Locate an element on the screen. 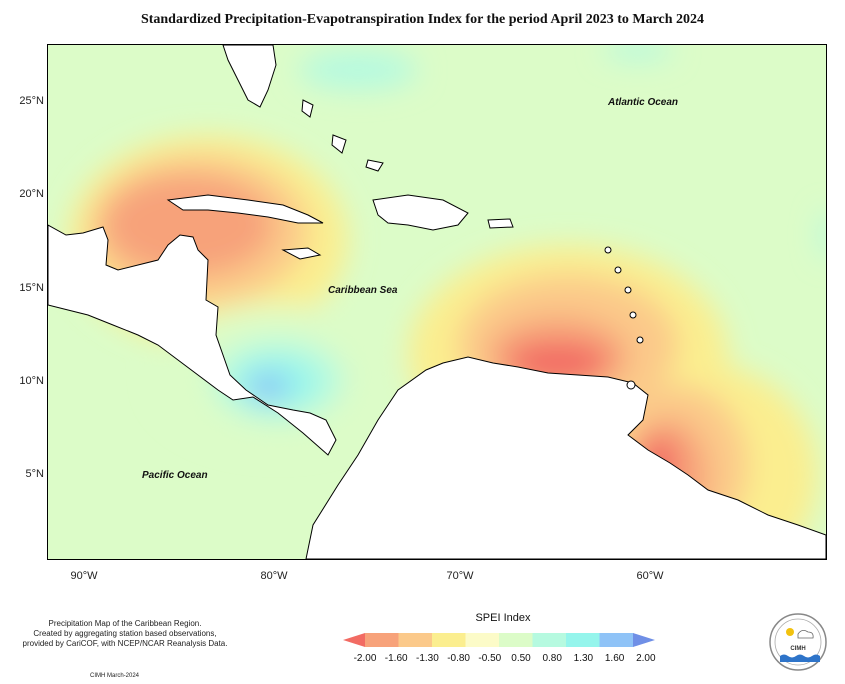 This screenshot has height=684, width=845. lat-tick-10n: 10°N is located at coordinates (31, 381).